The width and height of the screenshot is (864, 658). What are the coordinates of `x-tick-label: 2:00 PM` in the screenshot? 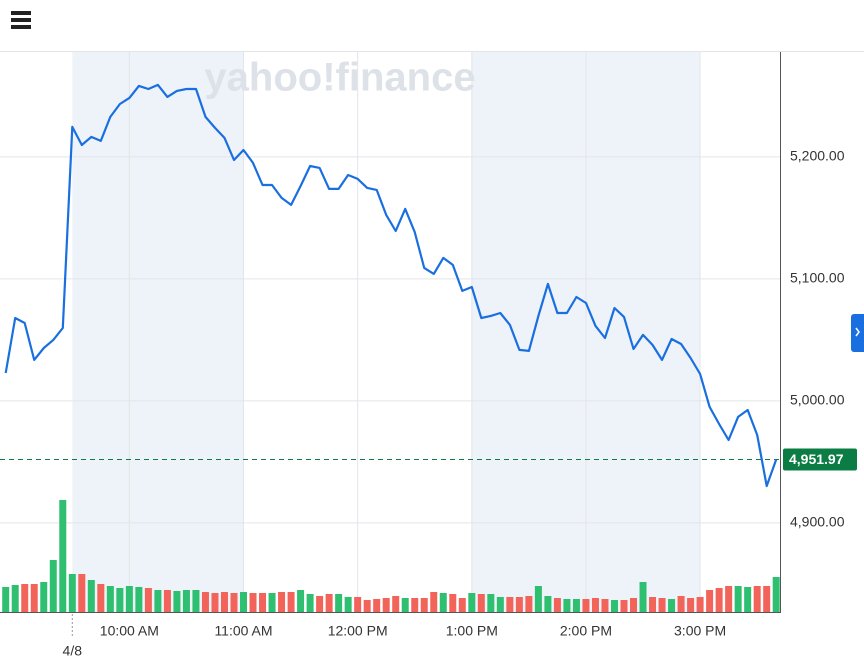 It's located at (586, 631).